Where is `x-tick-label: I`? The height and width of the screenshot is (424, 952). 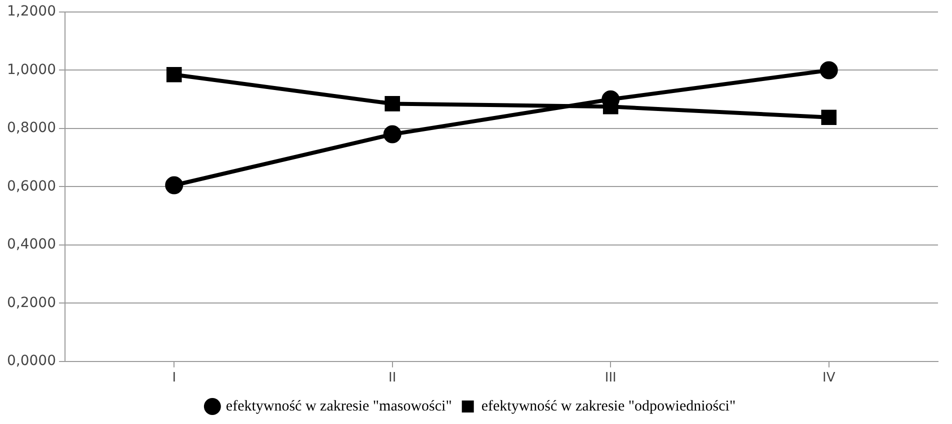
x-tick-label: I is located at coordinates (174, 378).